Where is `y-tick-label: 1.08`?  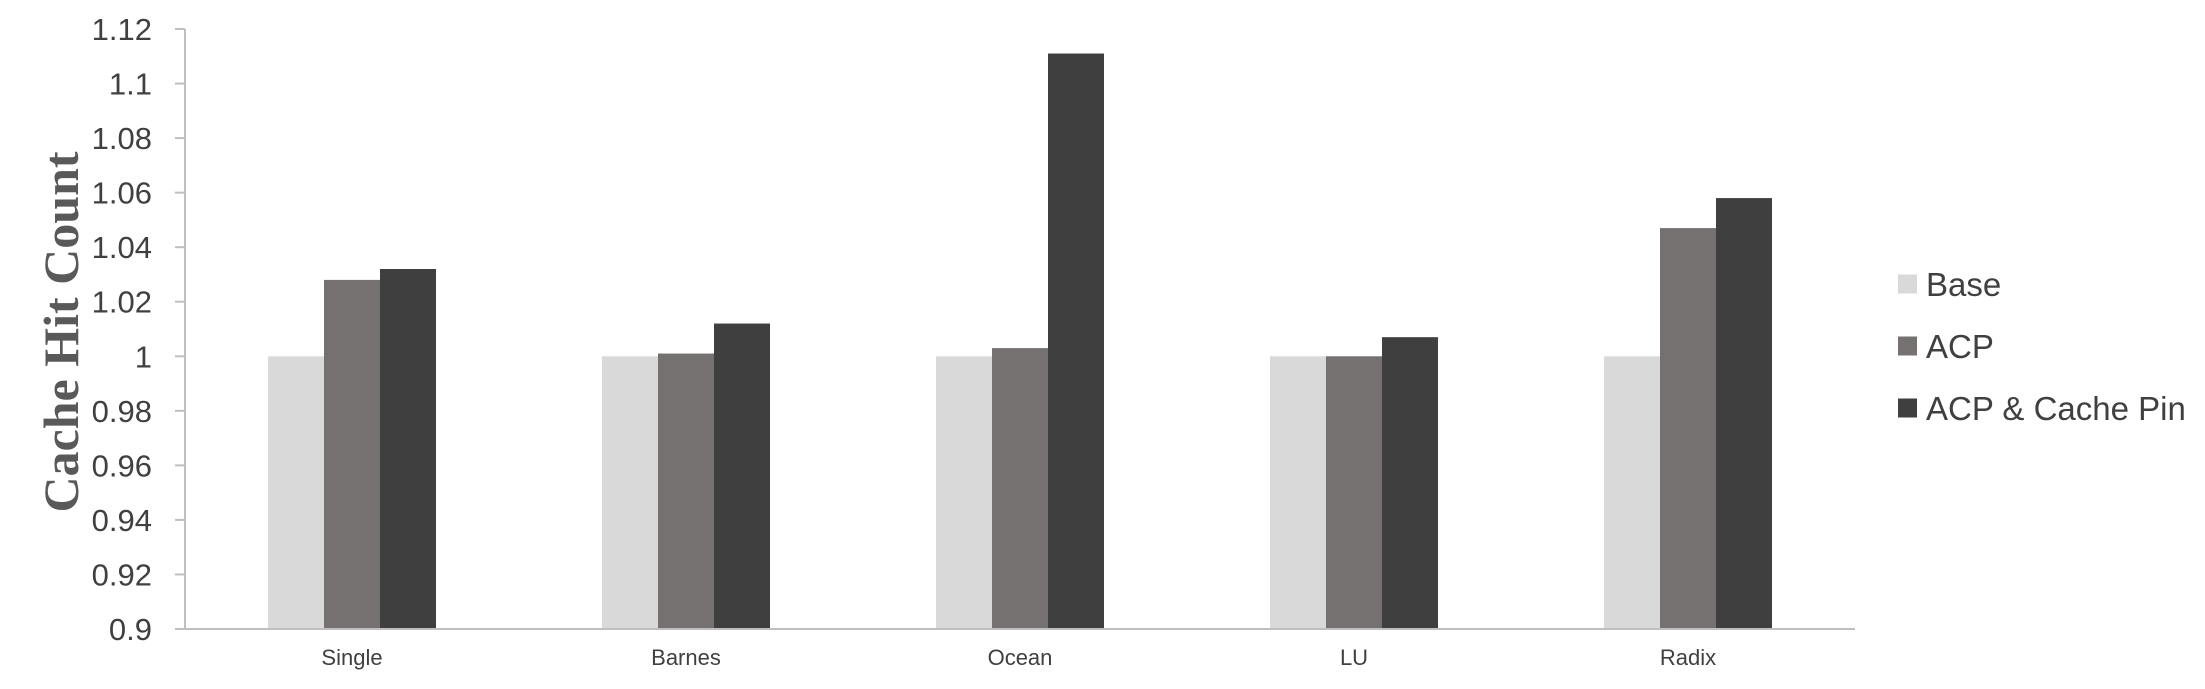
y-tick-label: 1.08 is located at coordinates (122, 138).